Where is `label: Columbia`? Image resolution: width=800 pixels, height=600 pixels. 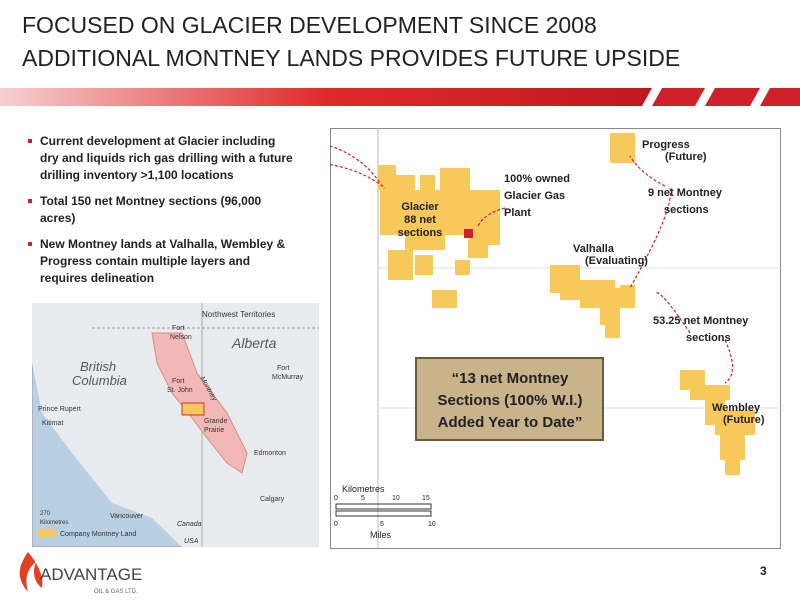 label: Columbia is located at coordinates (99, 380).